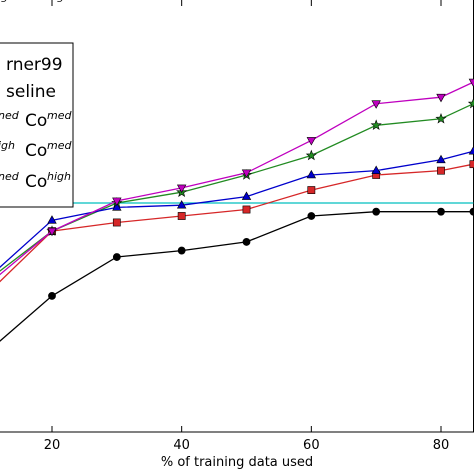 The height and width of the screenshot is (474, 474). I want to click on legend-entry-label: seline, so click(31, 92).